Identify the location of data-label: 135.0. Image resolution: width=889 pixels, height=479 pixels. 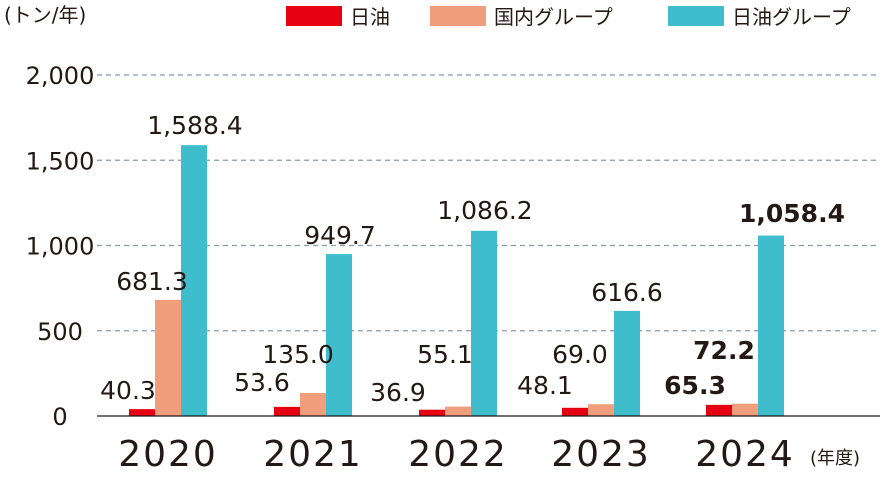
(298, 354).